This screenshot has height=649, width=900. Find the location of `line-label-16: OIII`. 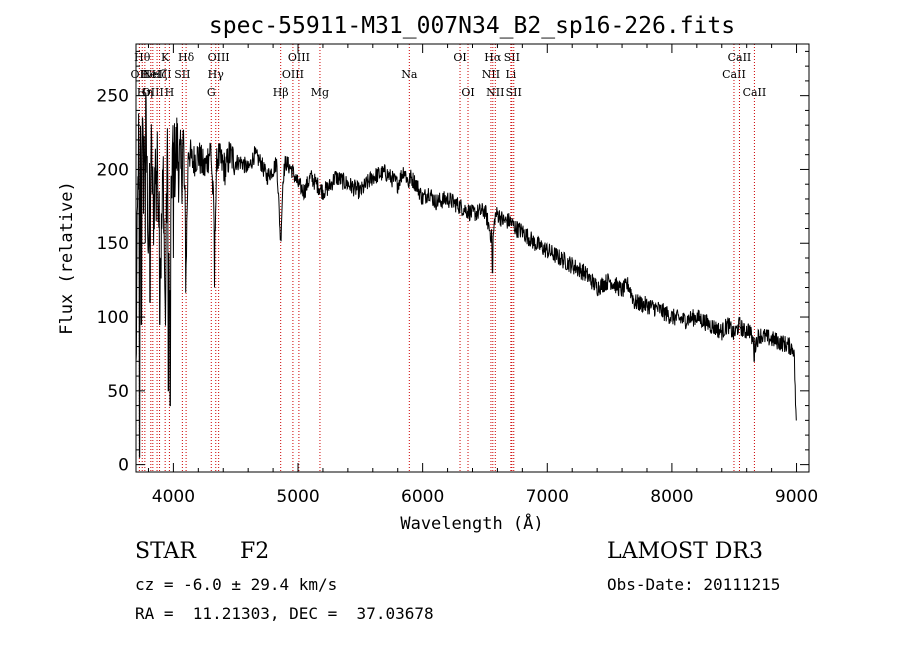

line-label-16: OIII is located at coordinates (299, 57).